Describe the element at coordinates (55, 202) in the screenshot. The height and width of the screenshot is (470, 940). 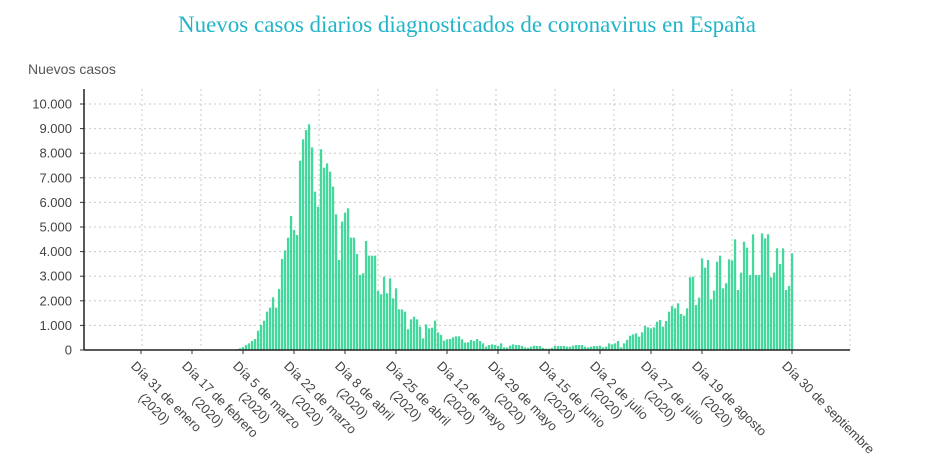
I see `y-tick-label: 6.000` at that location.